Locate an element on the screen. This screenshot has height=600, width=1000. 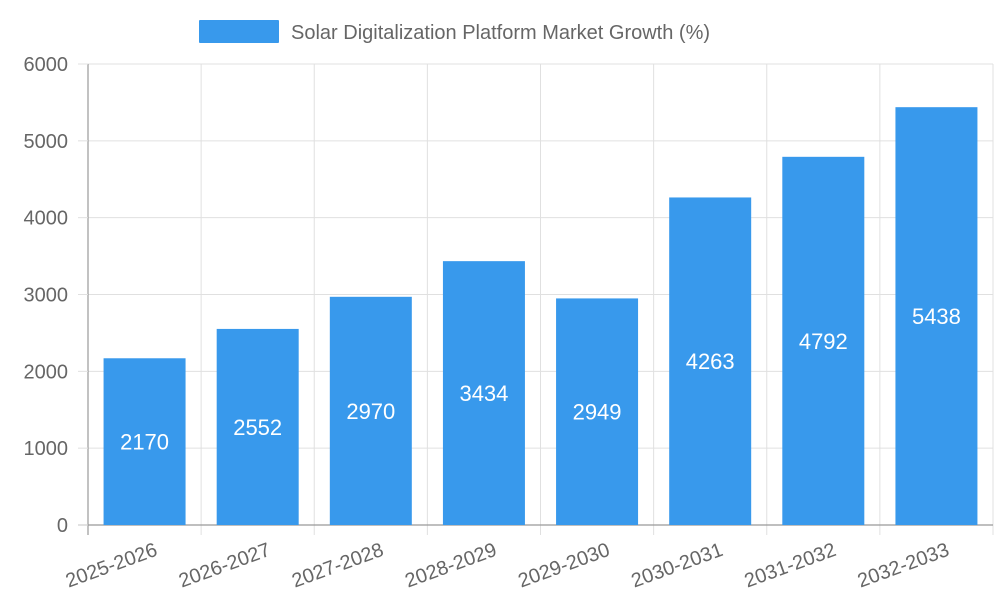
x-tick-label: 2028-2029 is located at coordinates (450, 565).